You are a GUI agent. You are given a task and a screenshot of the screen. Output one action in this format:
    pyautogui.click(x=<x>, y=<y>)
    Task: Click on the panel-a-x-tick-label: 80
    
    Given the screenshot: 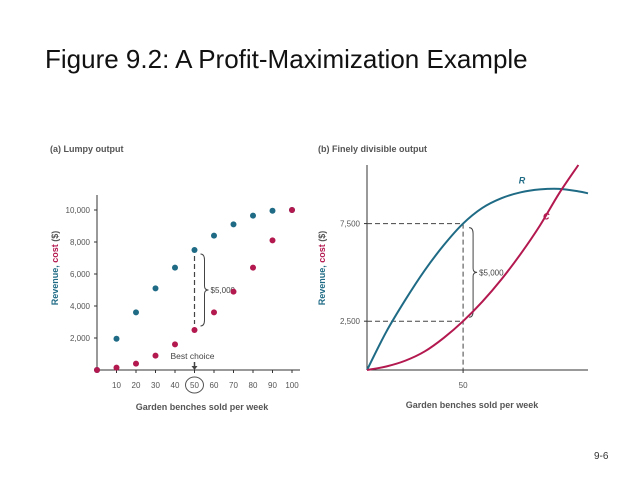 What is the action you would take?
    pyautogui.click(x=253, y=385)
    